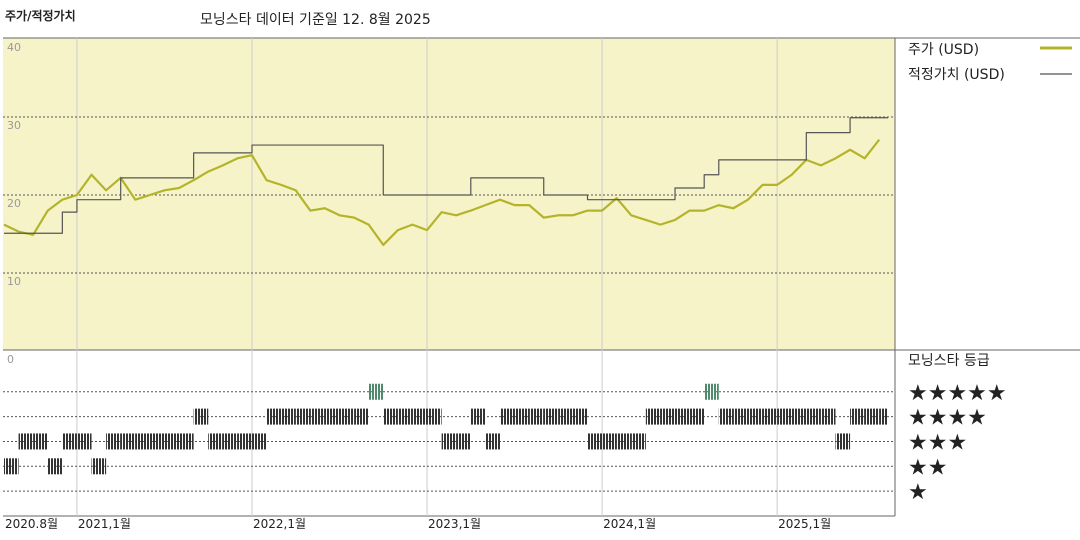  What do you see at coordinates (957, 393) in the screenshot?
I see `rating-label: ★★★★★` at bounding box center [957, 393].